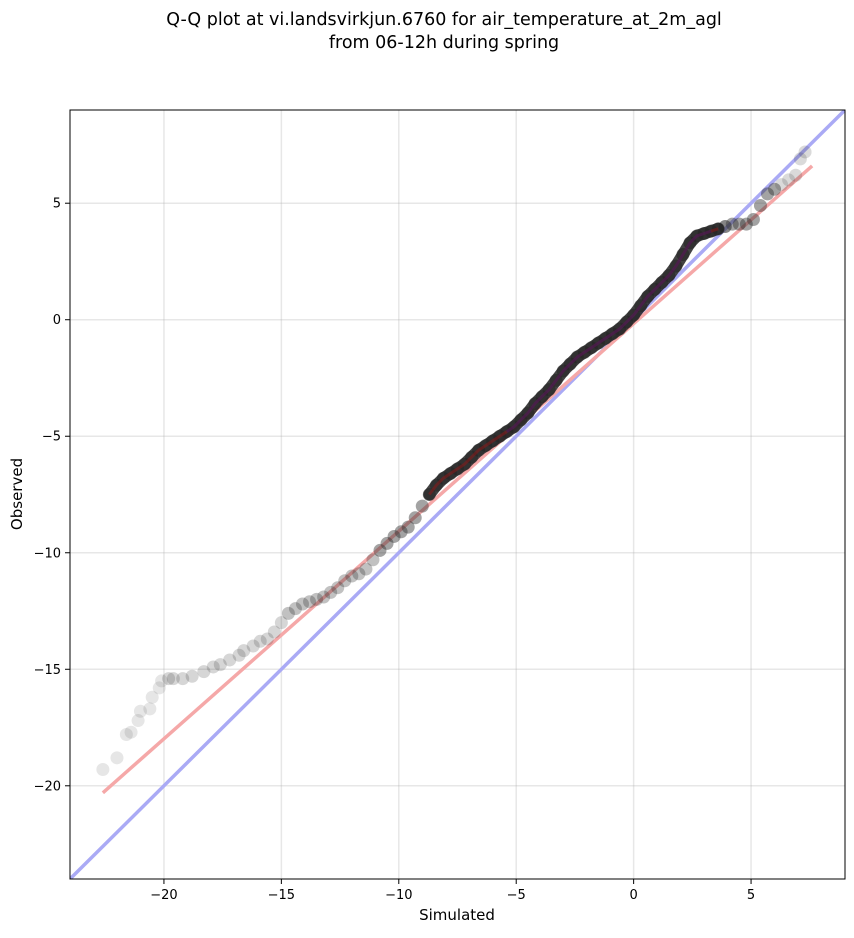  Describe the element at coordinates (751, 895) in the screenshot. I see `x-tick-label: 5` at that location.